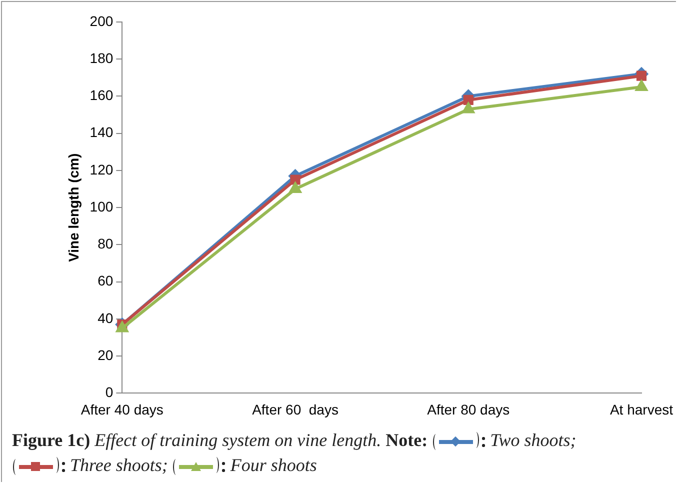 The width and height of the screenshot is (677, 484). What do you see at coordinates (642, 409) in the screenshot?
I see `x-tick-label: At harvest` at bounding box center [642, 409].